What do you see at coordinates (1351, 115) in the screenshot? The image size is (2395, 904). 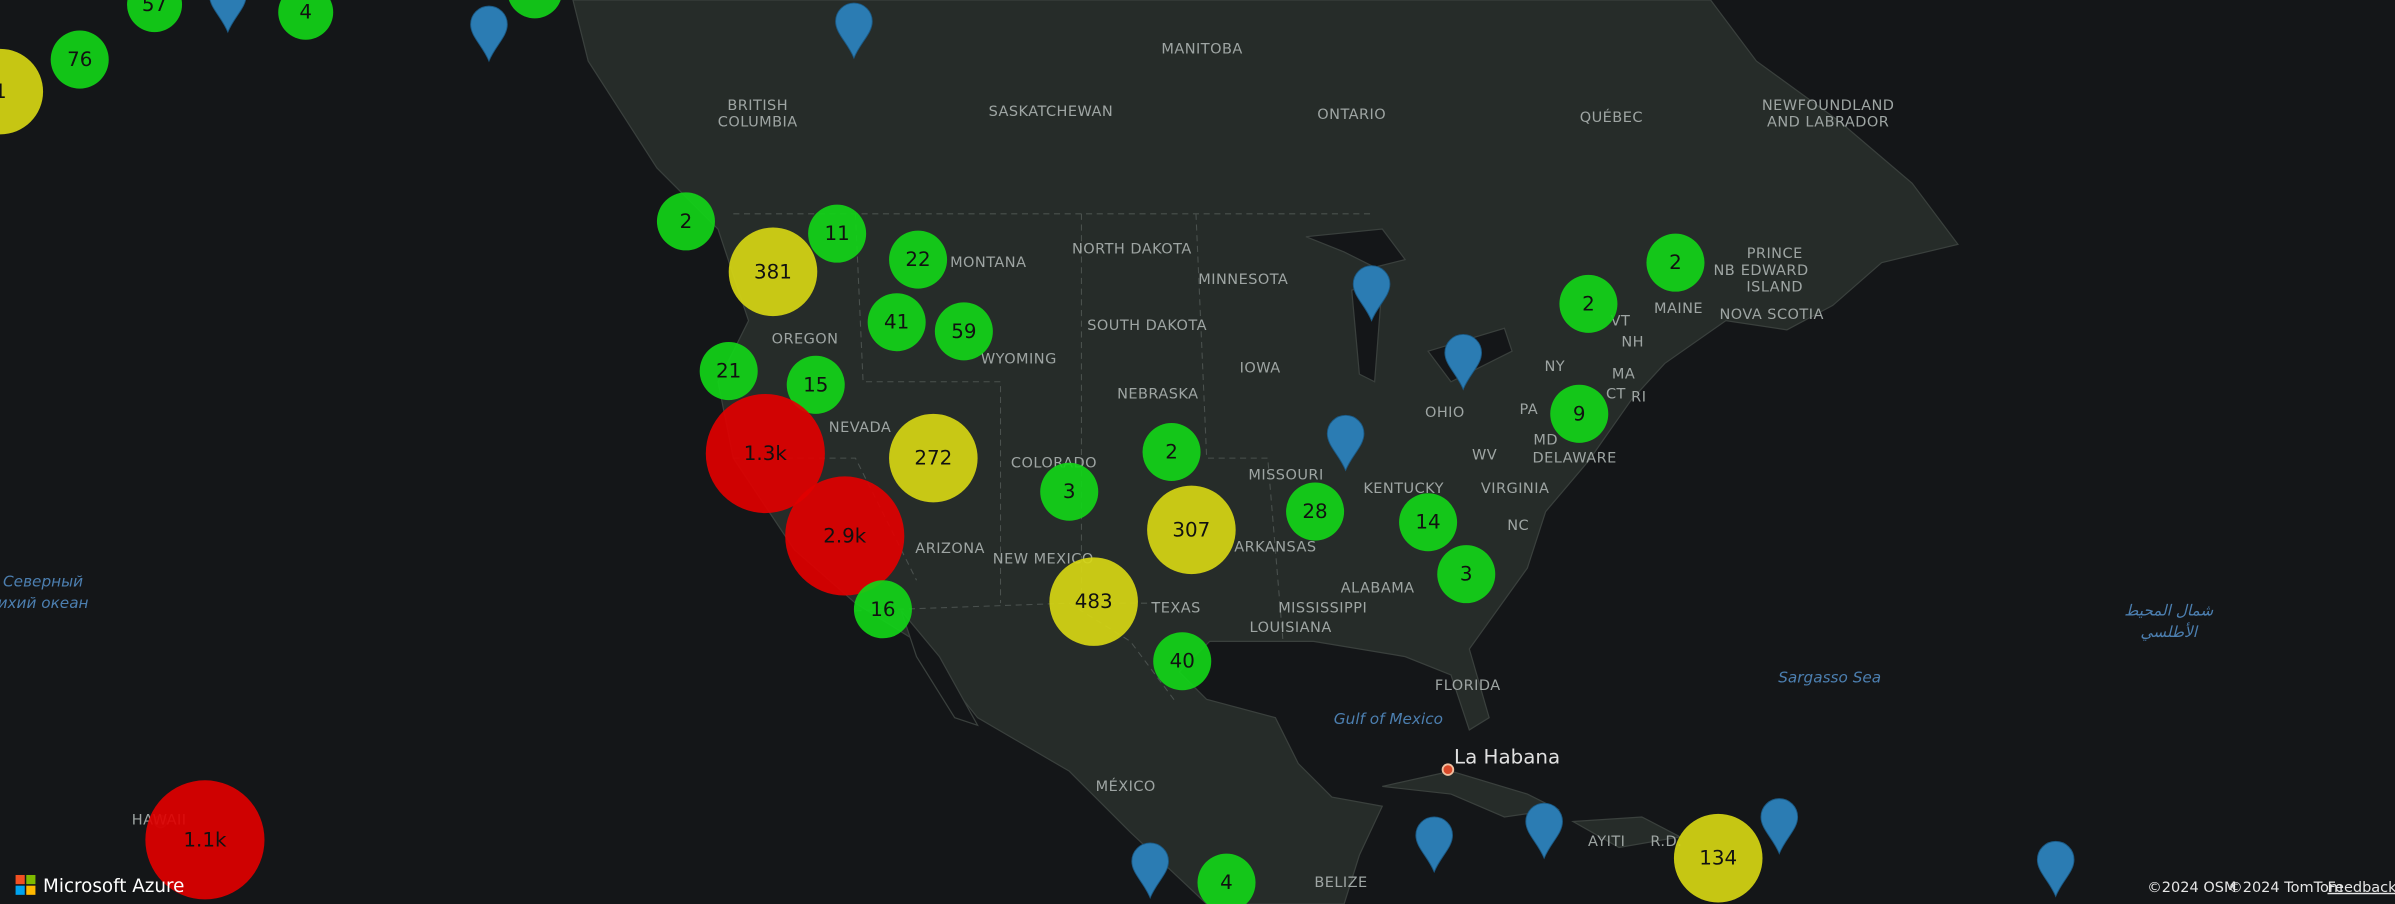 I see `place-label: ONTARIO` at bounding box center [1351, 115].